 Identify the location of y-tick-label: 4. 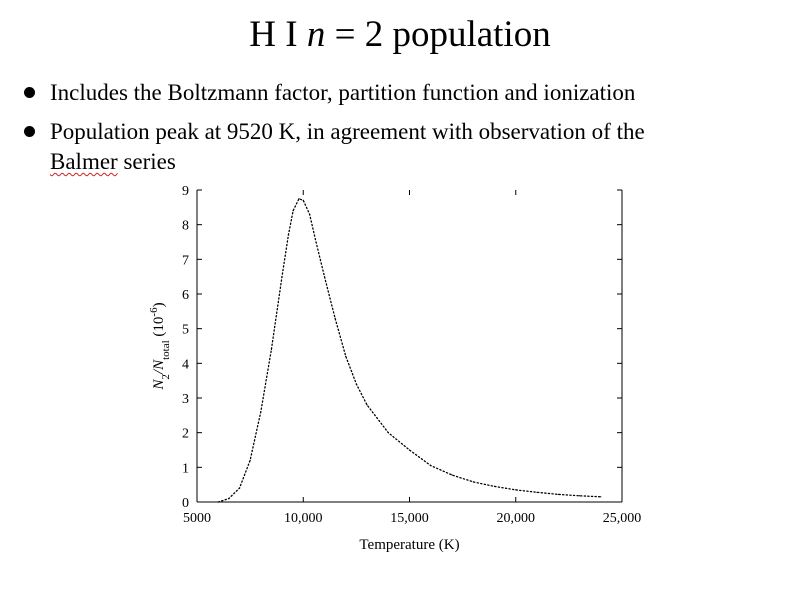
(185, 364).